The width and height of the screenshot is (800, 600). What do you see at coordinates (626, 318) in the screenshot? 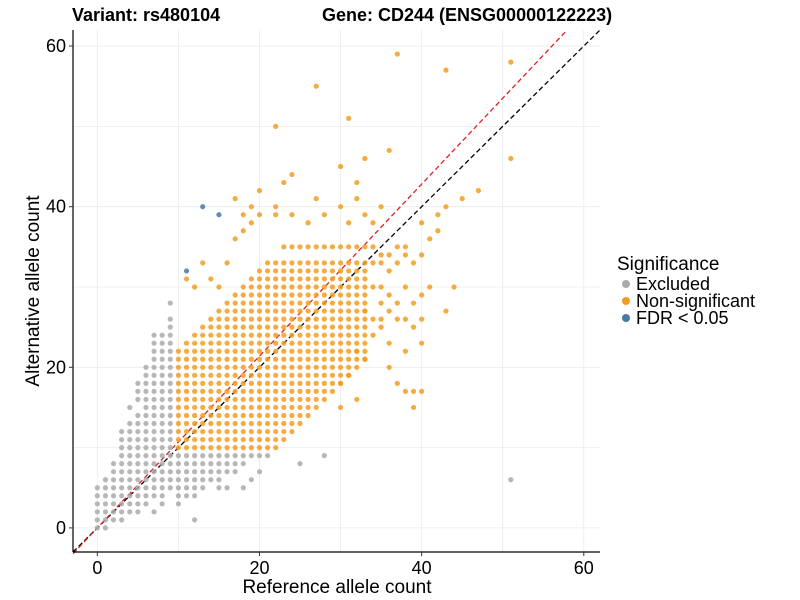
I see `legend-swatch-fdr` at bounding box center [626, 318].